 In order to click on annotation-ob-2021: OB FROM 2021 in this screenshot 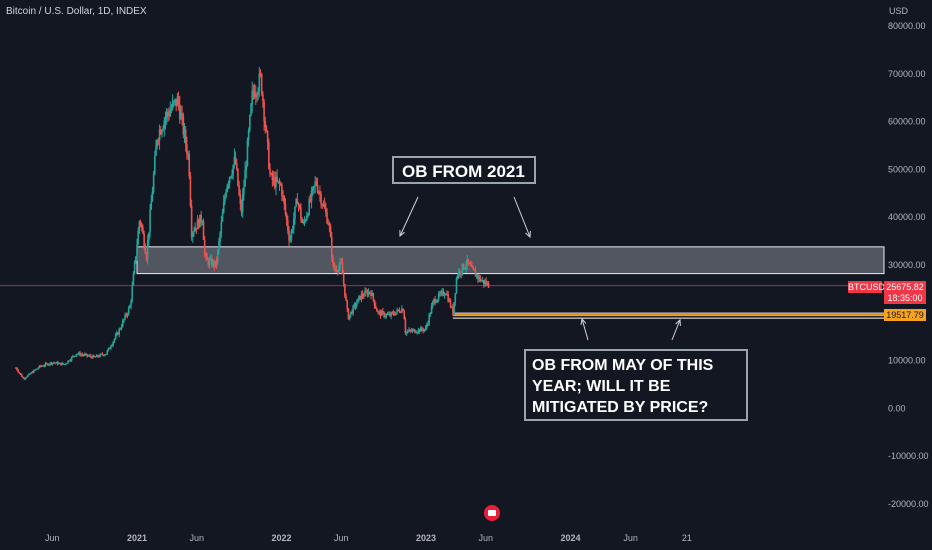, I will do `click(464, 170)`.